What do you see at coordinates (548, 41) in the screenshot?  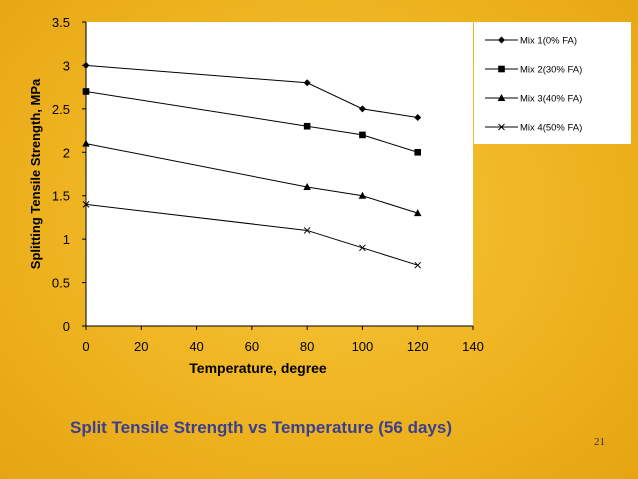 I see `legend-label: Mix 1(0% FA)` at bounding box center [548, 41].